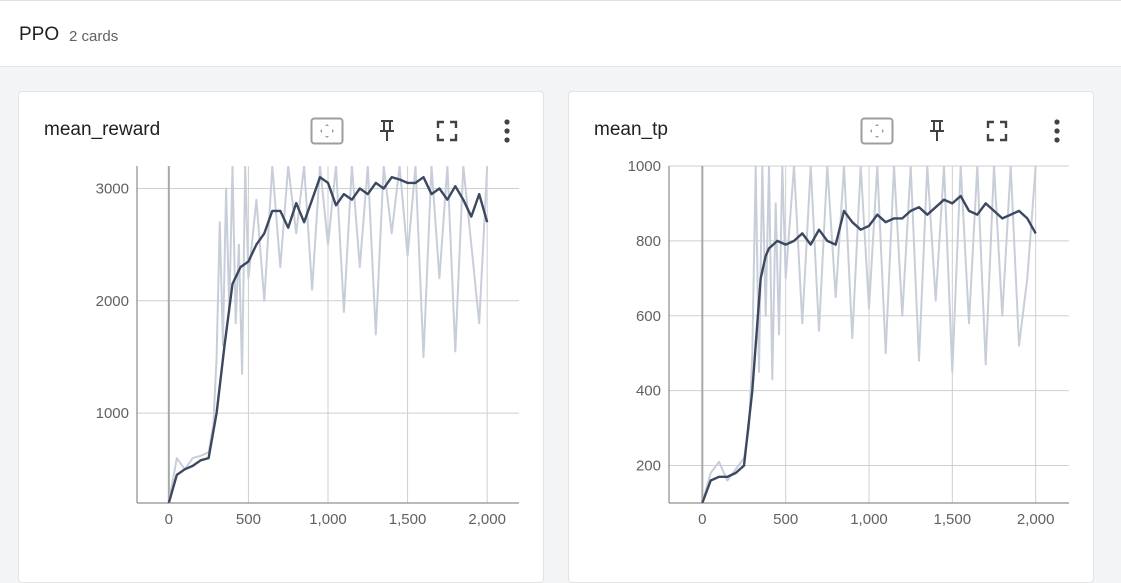 This screenshot has width=1121, height=583. Describe the element at coordinates (112, 301) in the screenshot. I see `y-tick-label: 2000` at that location.